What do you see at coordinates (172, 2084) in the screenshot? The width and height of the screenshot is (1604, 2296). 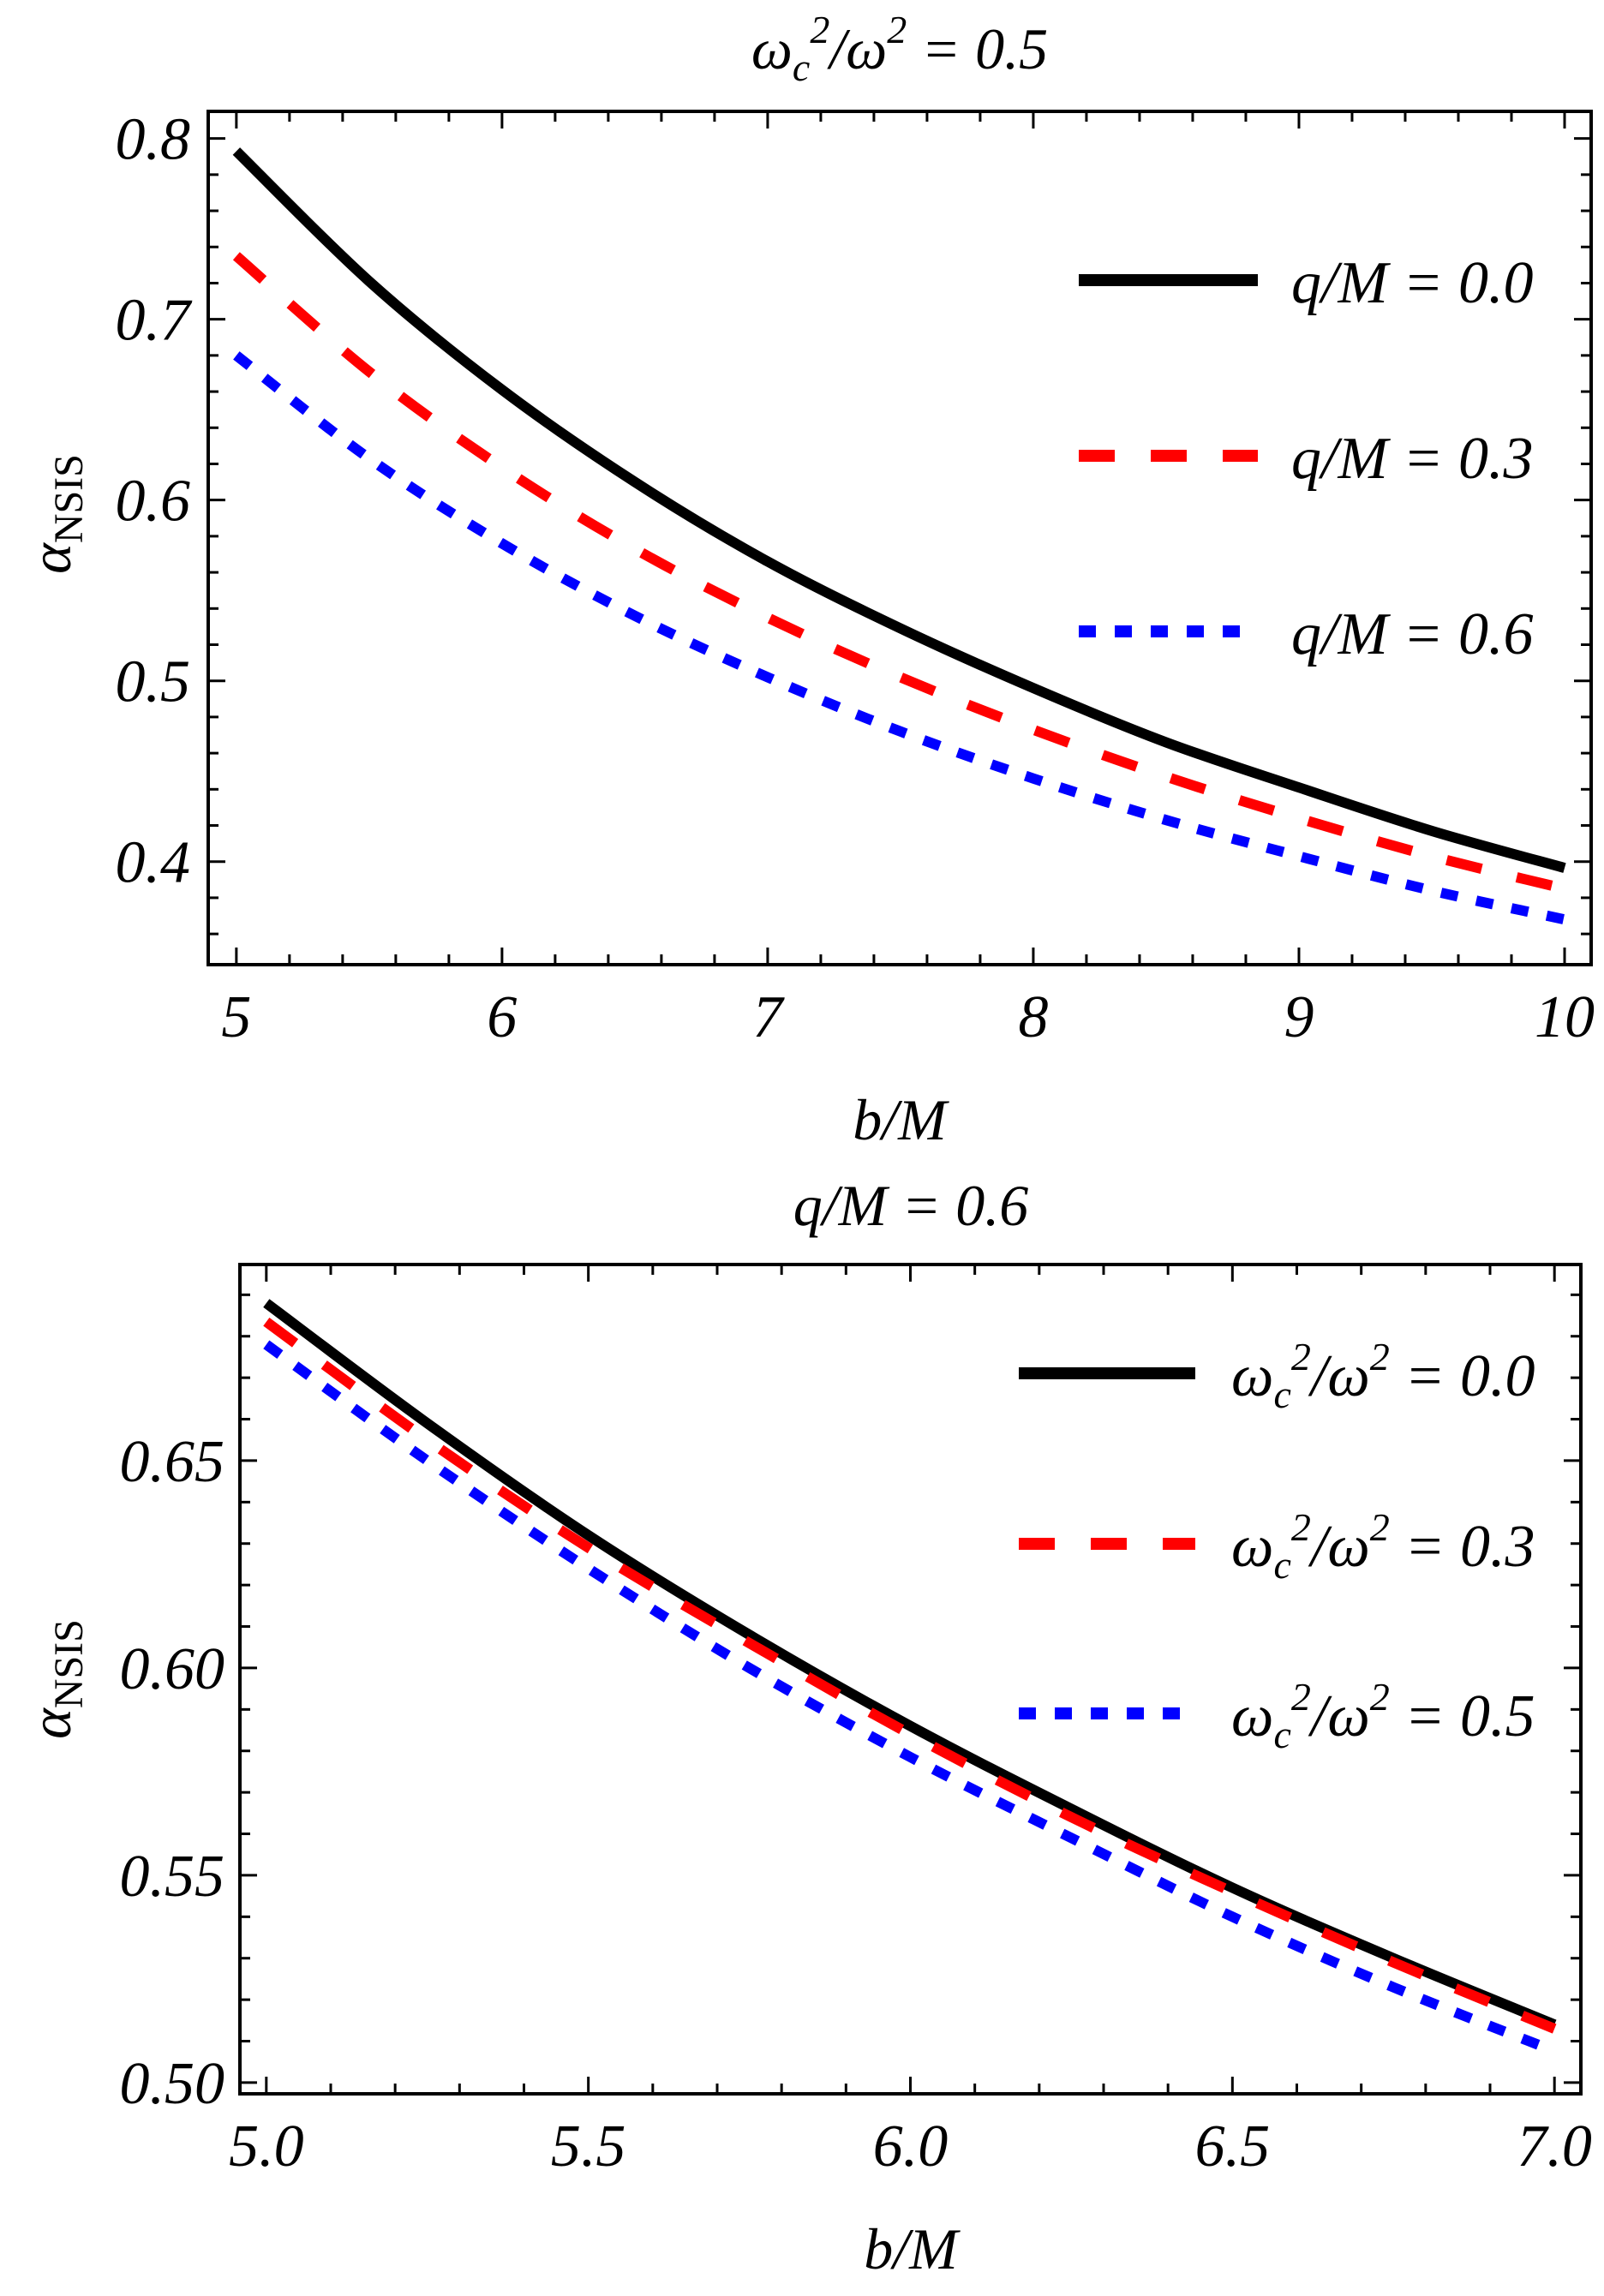 I see `y-tick-label: 0.50` at bounding box center [172, 2084].